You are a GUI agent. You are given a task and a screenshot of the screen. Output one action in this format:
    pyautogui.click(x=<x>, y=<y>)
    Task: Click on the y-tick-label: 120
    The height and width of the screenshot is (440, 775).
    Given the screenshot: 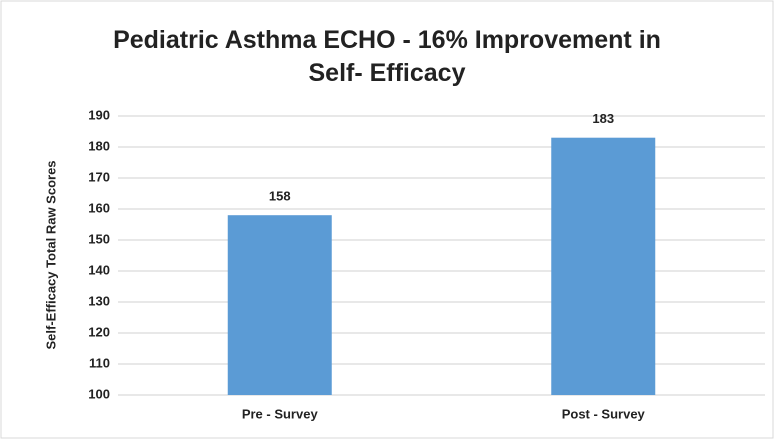 What is the action you would take?
    pyautogui.click(x=99, y=331)
    